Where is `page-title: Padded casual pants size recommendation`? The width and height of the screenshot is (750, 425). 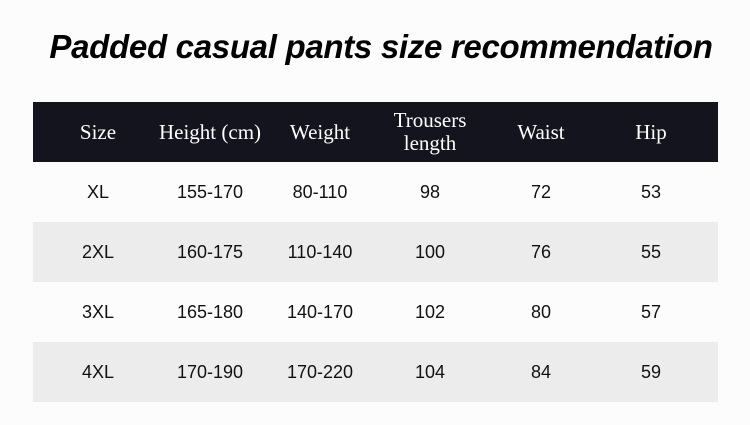 page-title: Padded casual pants size recommendation is located at coordinates (381, 46).